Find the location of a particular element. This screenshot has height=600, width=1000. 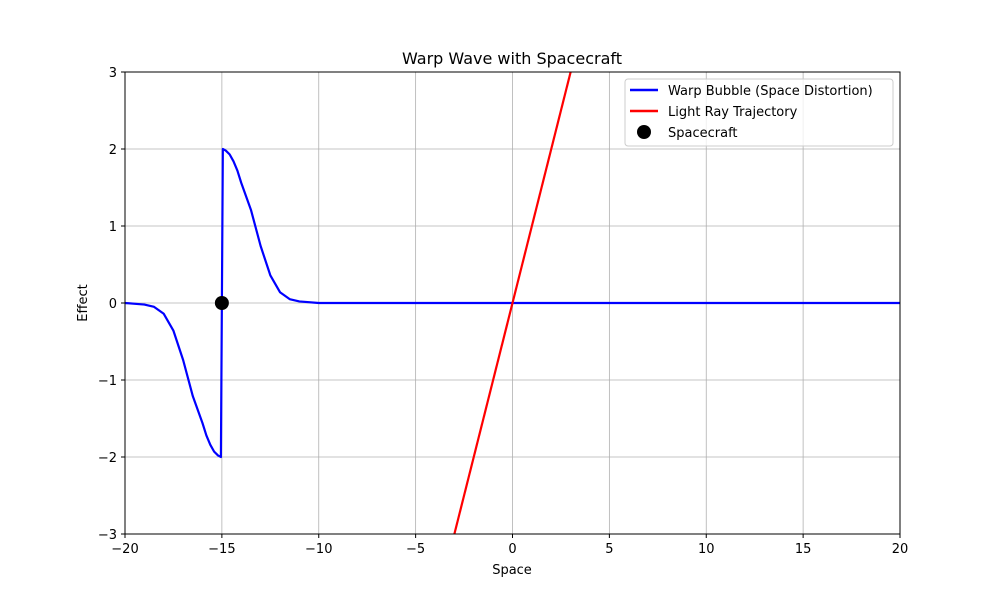

legend-label-light-ray: Light Ray Trajectory is located at coordinates (733, 112).